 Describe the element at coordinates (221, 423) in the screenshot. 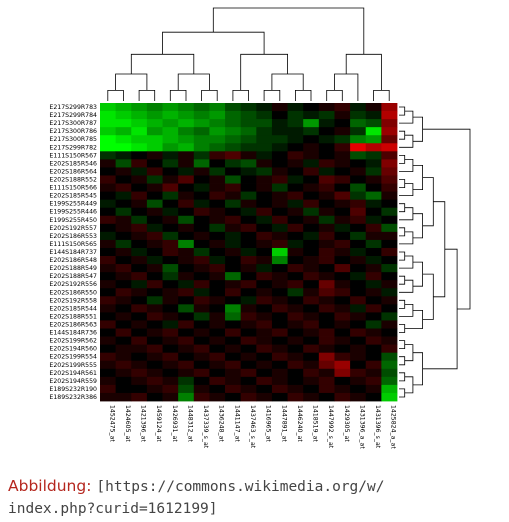

I see `column-label: 1436248_at` at that location.